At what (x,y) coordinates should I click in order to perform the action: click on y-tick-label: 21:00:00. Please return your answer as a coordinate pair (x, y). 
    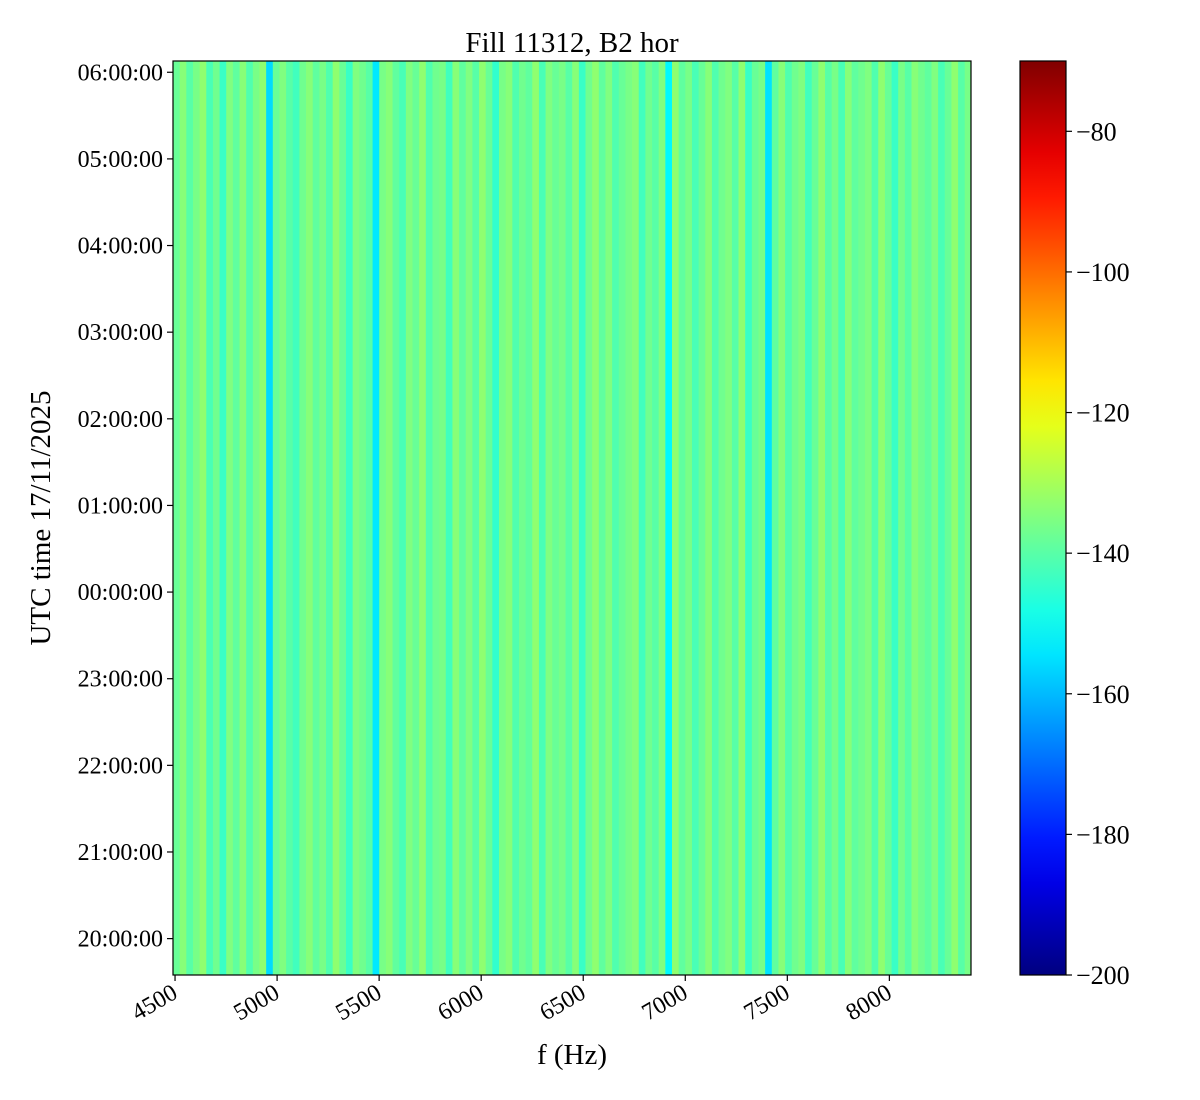
    Looking at the image, I should click on (120, 853).